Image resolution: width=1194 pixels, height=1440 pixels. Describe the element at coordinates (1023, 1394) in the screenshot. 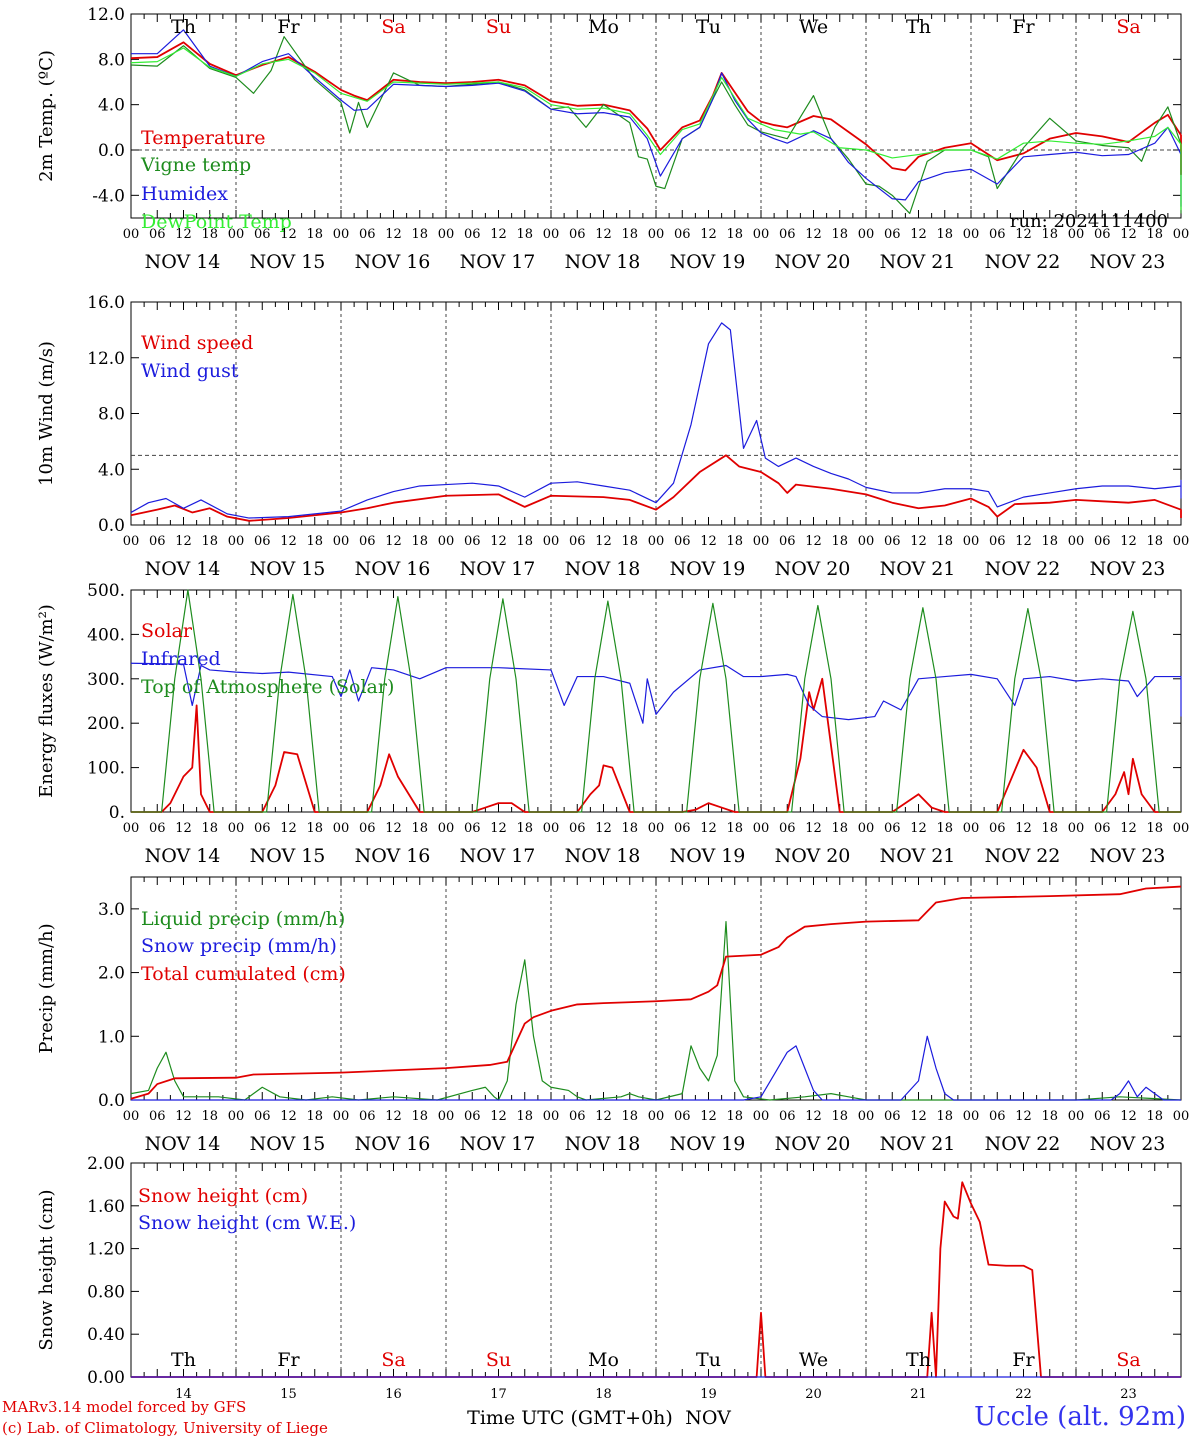

I see `day-number-label: 22` at that location.